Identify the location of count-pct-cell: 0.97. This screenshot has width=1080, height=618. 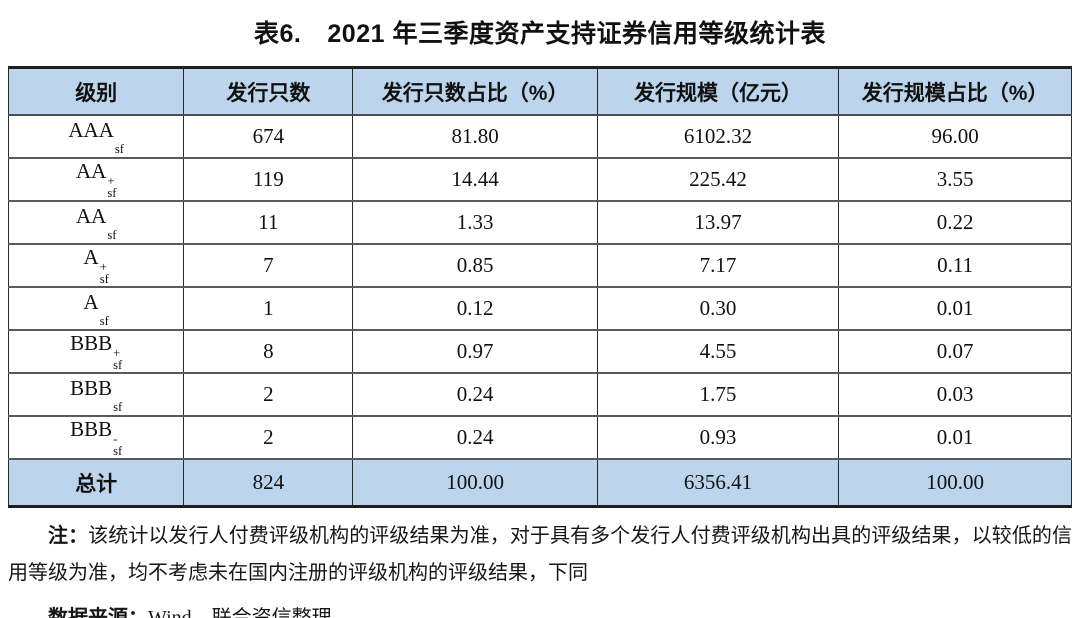
(475, 352).